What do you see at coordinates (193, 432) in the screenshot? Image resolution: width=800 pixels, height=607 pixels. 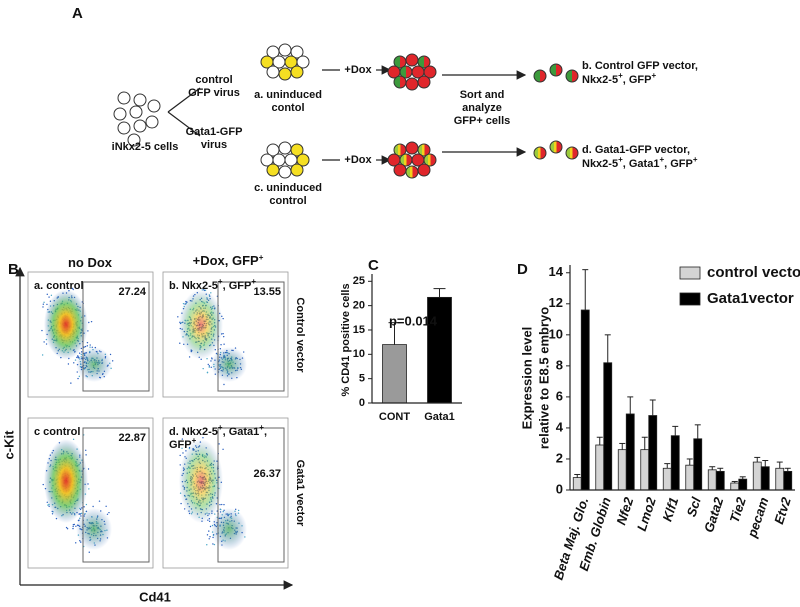 I see `plot-label-part: d. Nkx2-5` at bounding box center [193, 432].